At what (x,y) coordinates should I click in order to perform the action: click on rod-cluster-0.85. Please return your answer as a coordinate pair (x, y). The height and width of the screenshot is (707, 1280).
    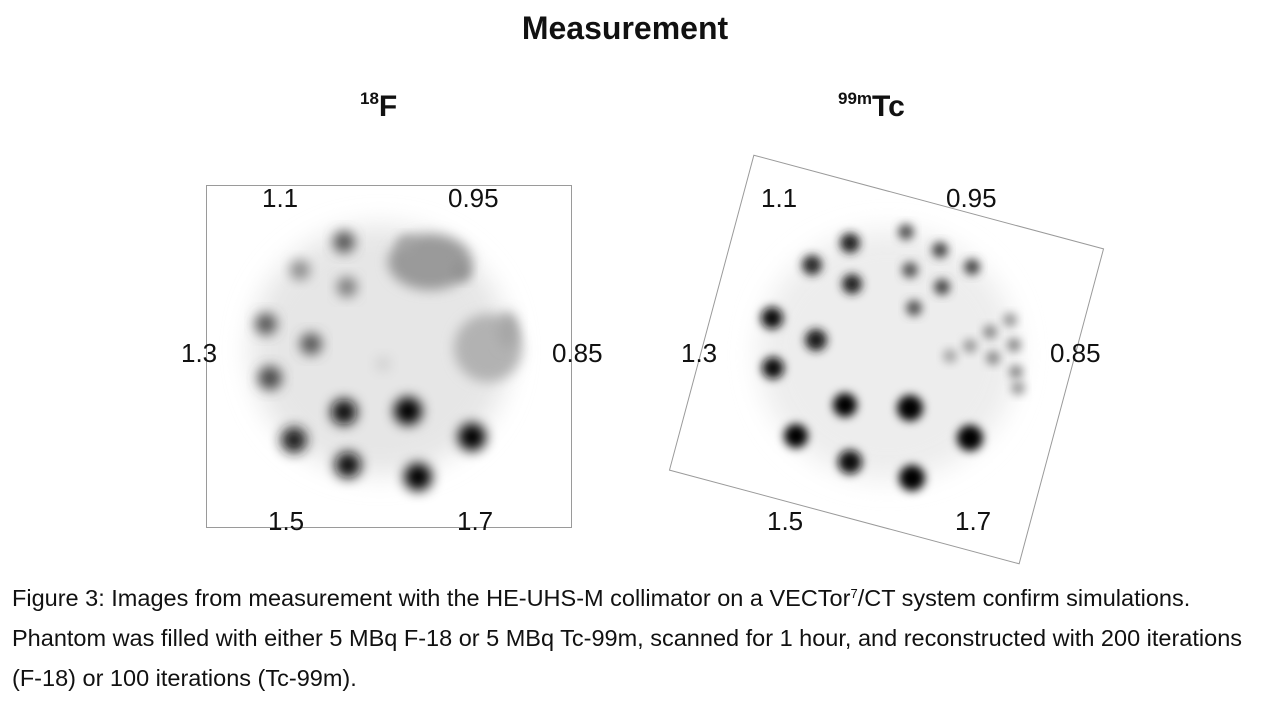
    Looking at the image, I should click on (508, 330).